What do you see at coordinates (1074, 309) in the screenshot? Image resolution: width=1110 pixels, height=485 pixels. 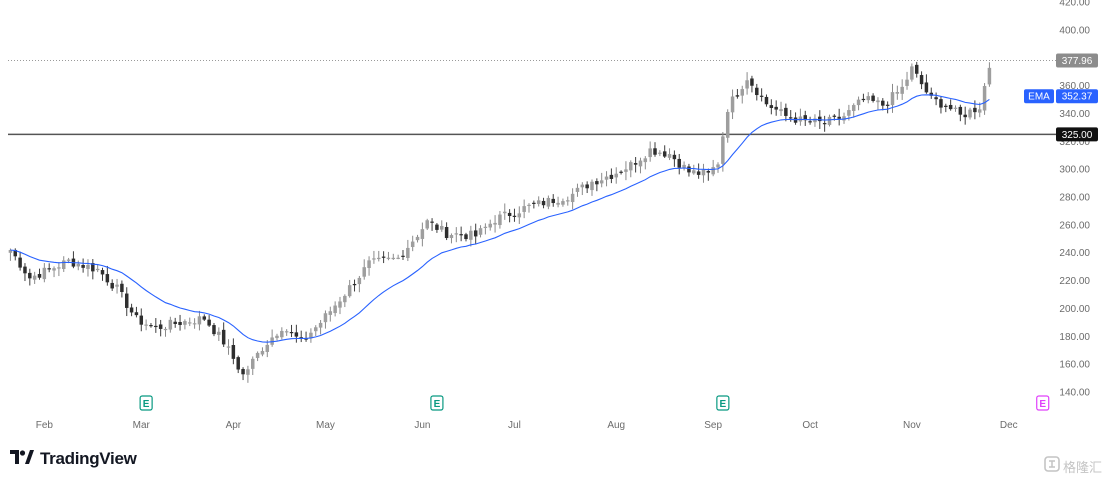 I see `y-tick-label: 200.00` at bounding box center [1074, 309].